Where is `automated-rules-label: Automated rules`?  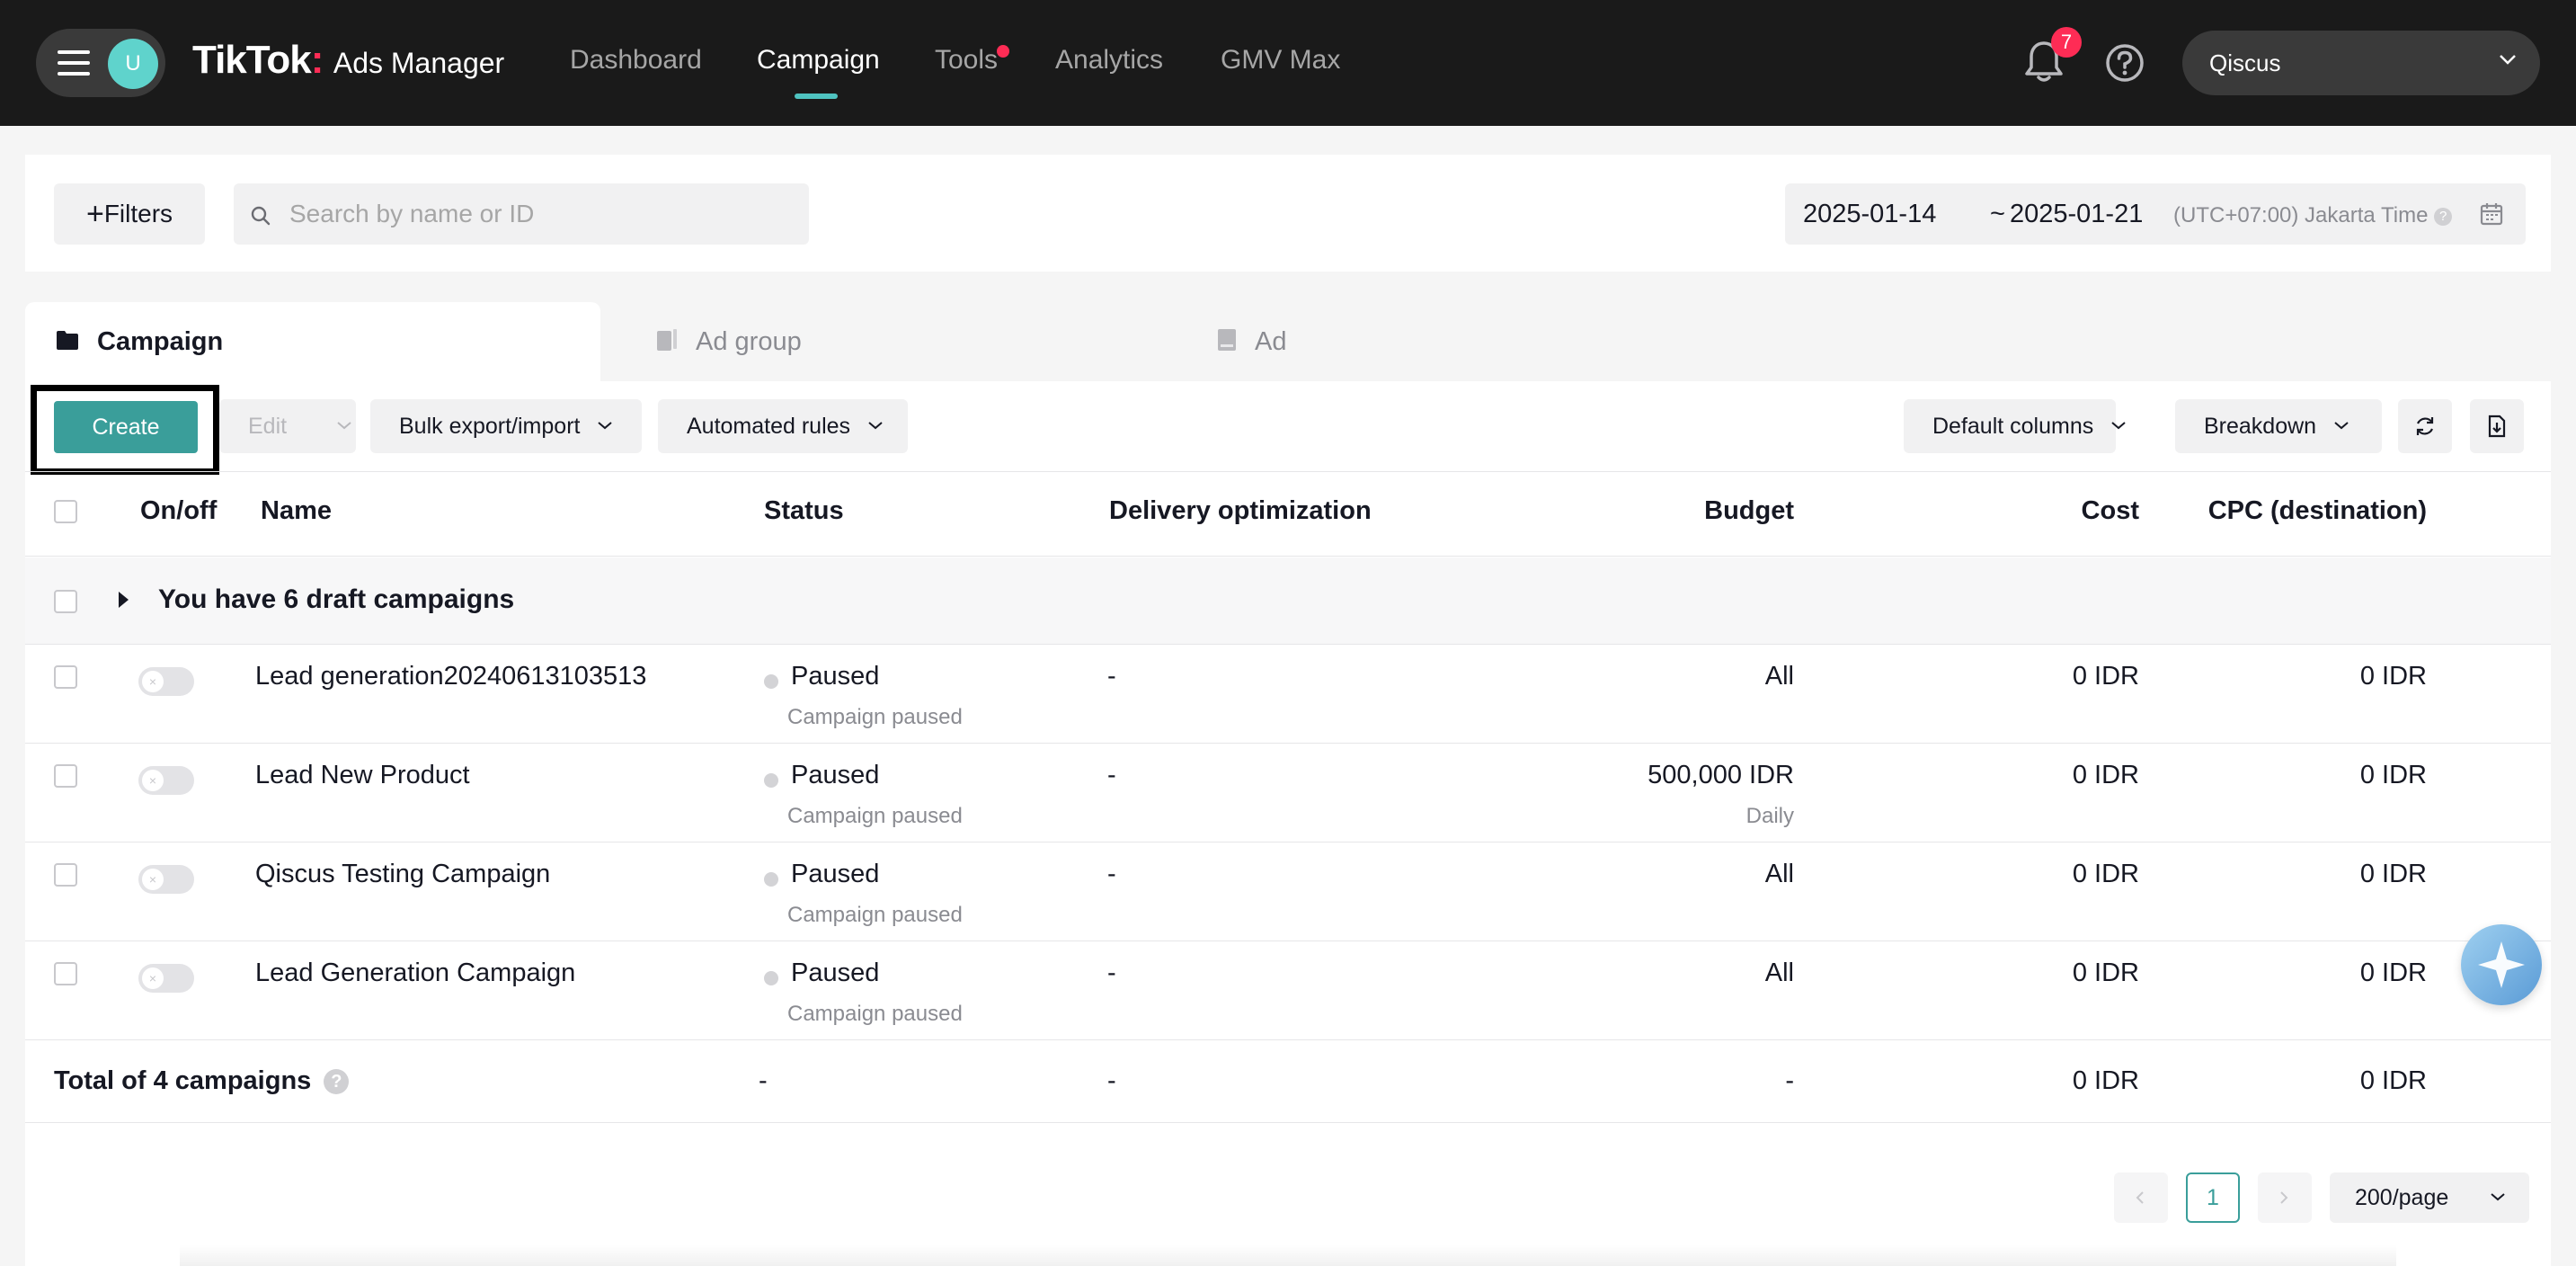 automated-rules-label: Automated rules is located at coordinates (769, 426).